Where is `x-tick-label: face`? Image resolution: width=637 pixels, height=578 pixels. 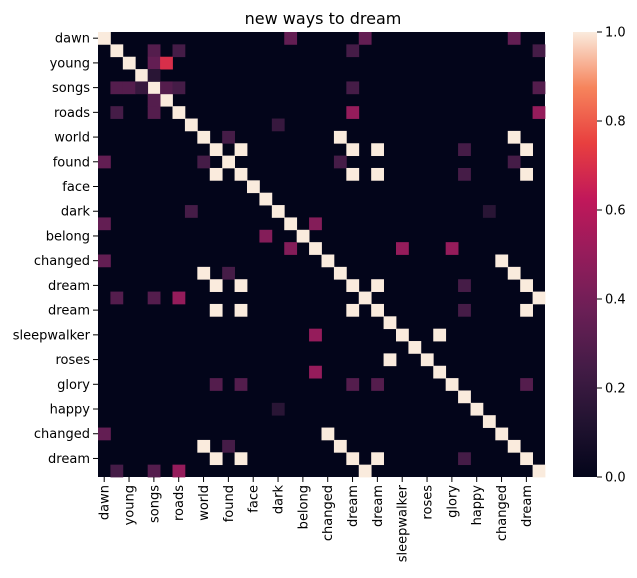
x-tick-label: face is located at coordinates (254, 499).